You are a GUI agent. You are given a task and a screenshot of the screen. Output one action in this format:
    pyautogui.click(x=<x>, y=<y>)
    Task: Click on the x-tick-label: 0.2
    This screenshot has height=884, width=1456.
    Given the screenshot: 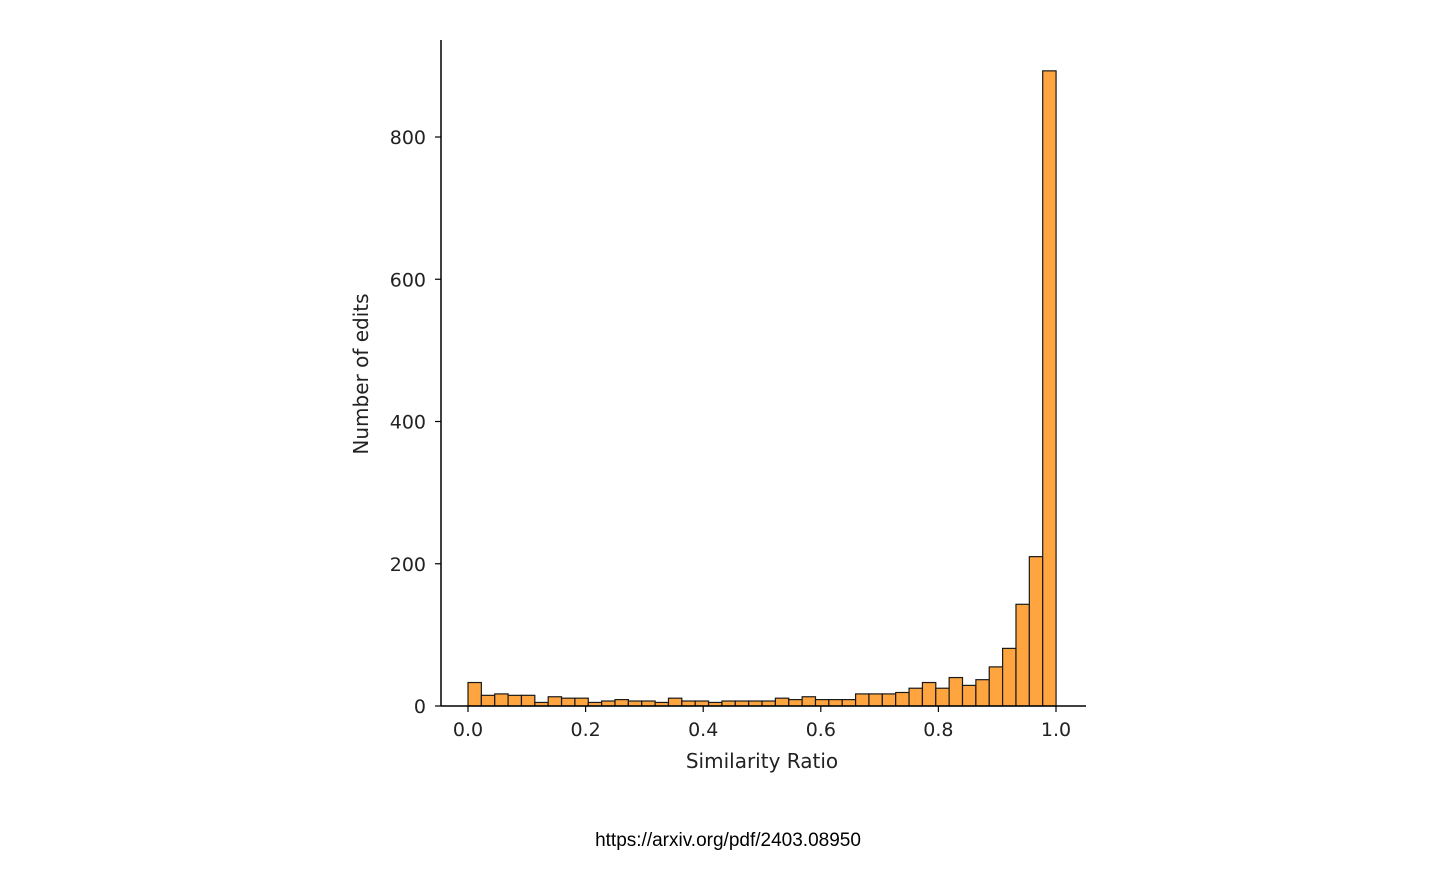 What is the action you would take?
    pyautogui.click(x=585, y=730)
    